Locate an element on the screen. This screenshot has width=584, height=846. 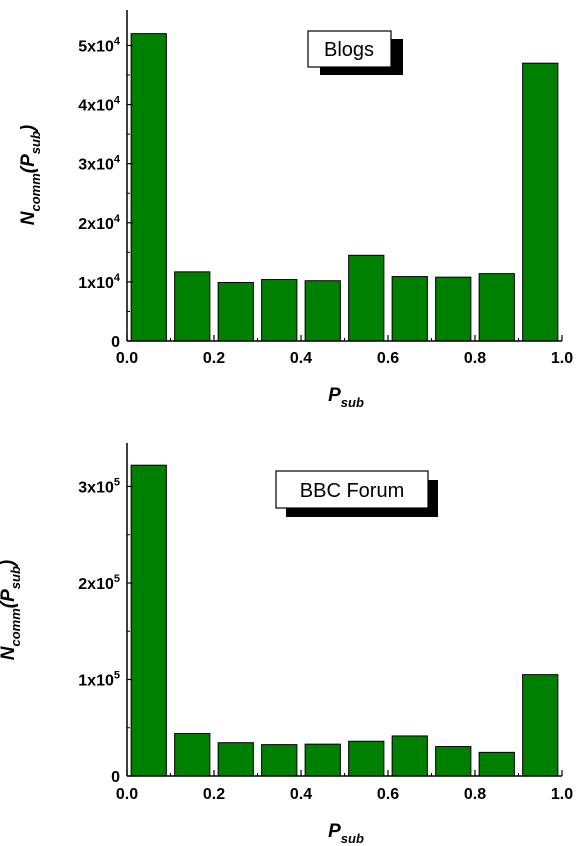
y-tick-label: 1x10⁵ is located at coordinates (99, 679).